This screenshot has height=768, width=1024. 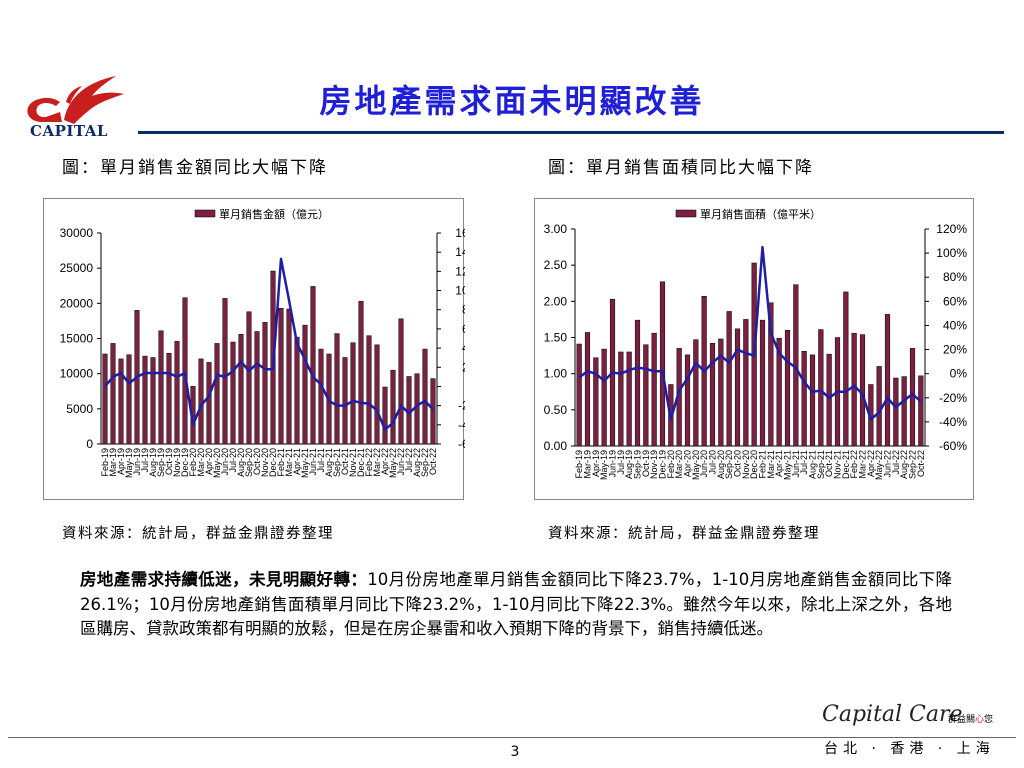 I want to click on right-tick-label: 120%, so click(x=951, y=229).